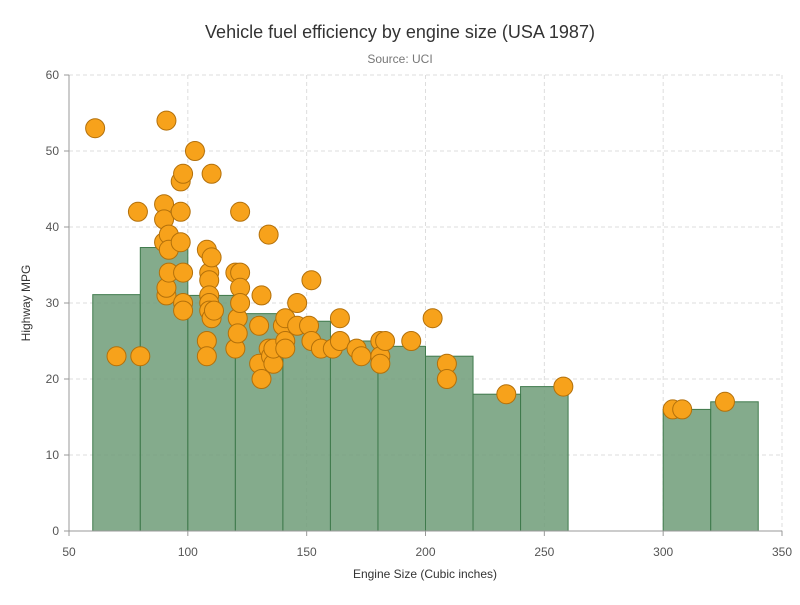 This screenshot has width=800, height=605. I want to click on y-axis-label: Highway MPG, so click(26, 303).